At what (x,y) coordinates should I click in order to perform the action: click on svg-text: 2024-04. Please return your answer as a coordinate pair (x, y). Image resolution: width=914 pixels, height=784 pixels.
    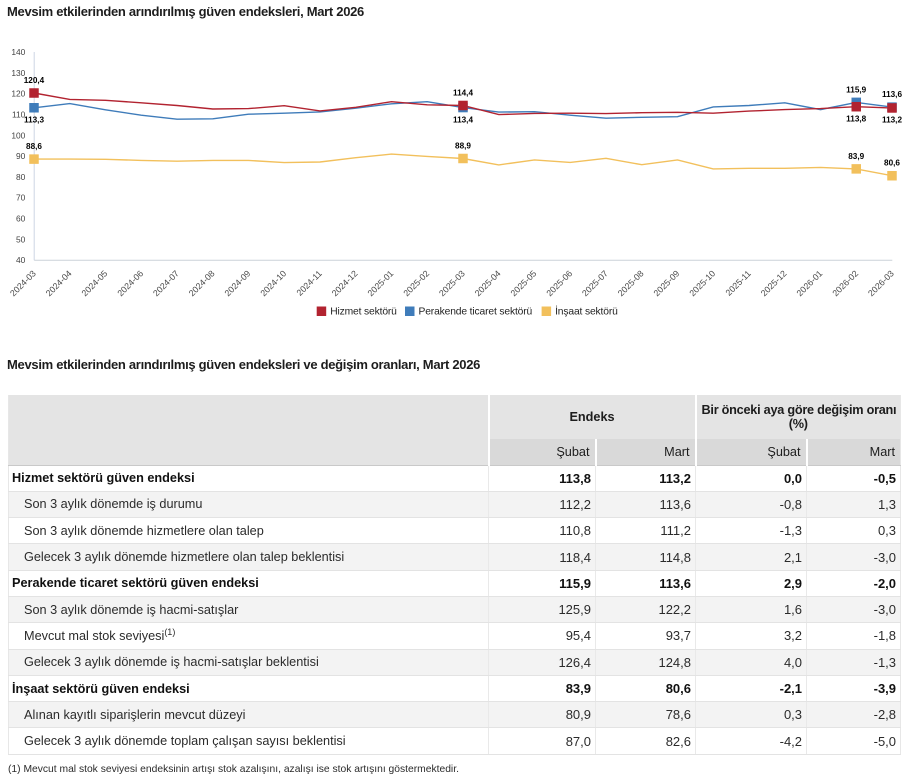
    Looking at the image, I should click on (59, 283).